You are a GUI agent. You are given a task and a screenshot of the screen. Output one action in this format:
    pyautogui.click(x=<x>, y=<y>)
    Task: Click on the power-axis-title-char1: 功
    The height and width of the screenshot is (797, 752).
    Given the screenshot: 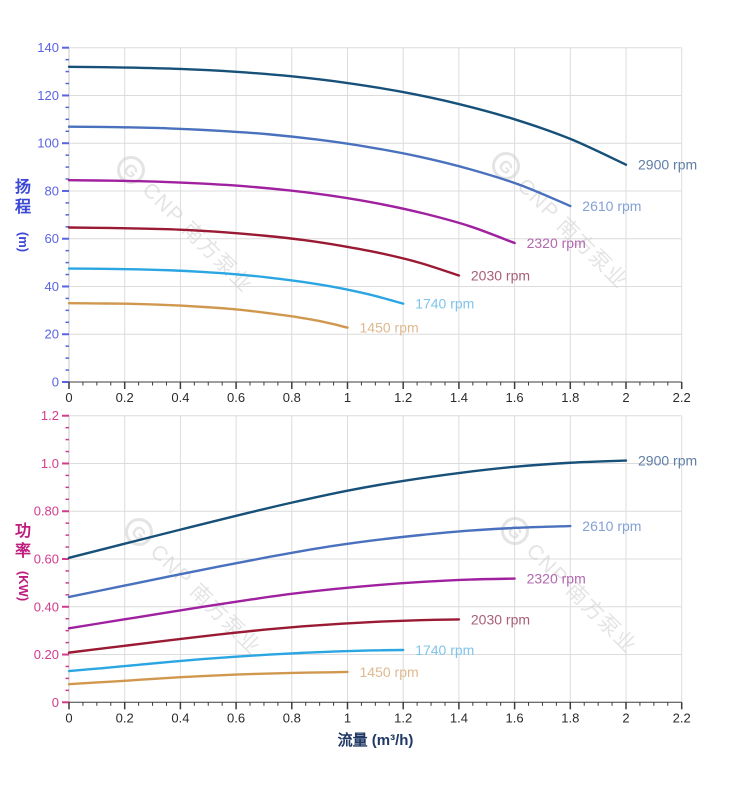 What is the action you would take?
    pyautogui.click(x=22, y=531)
    